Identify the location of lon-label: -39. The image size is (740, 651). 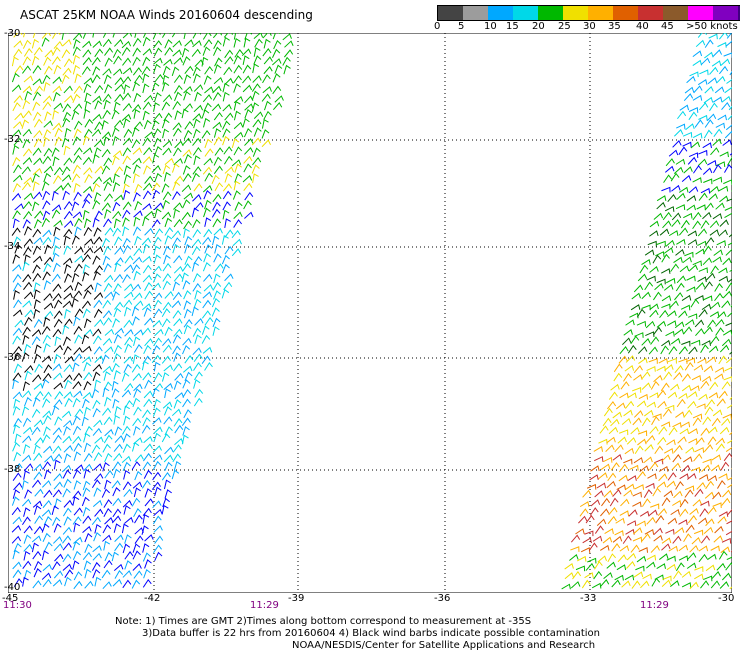
(296, 598).